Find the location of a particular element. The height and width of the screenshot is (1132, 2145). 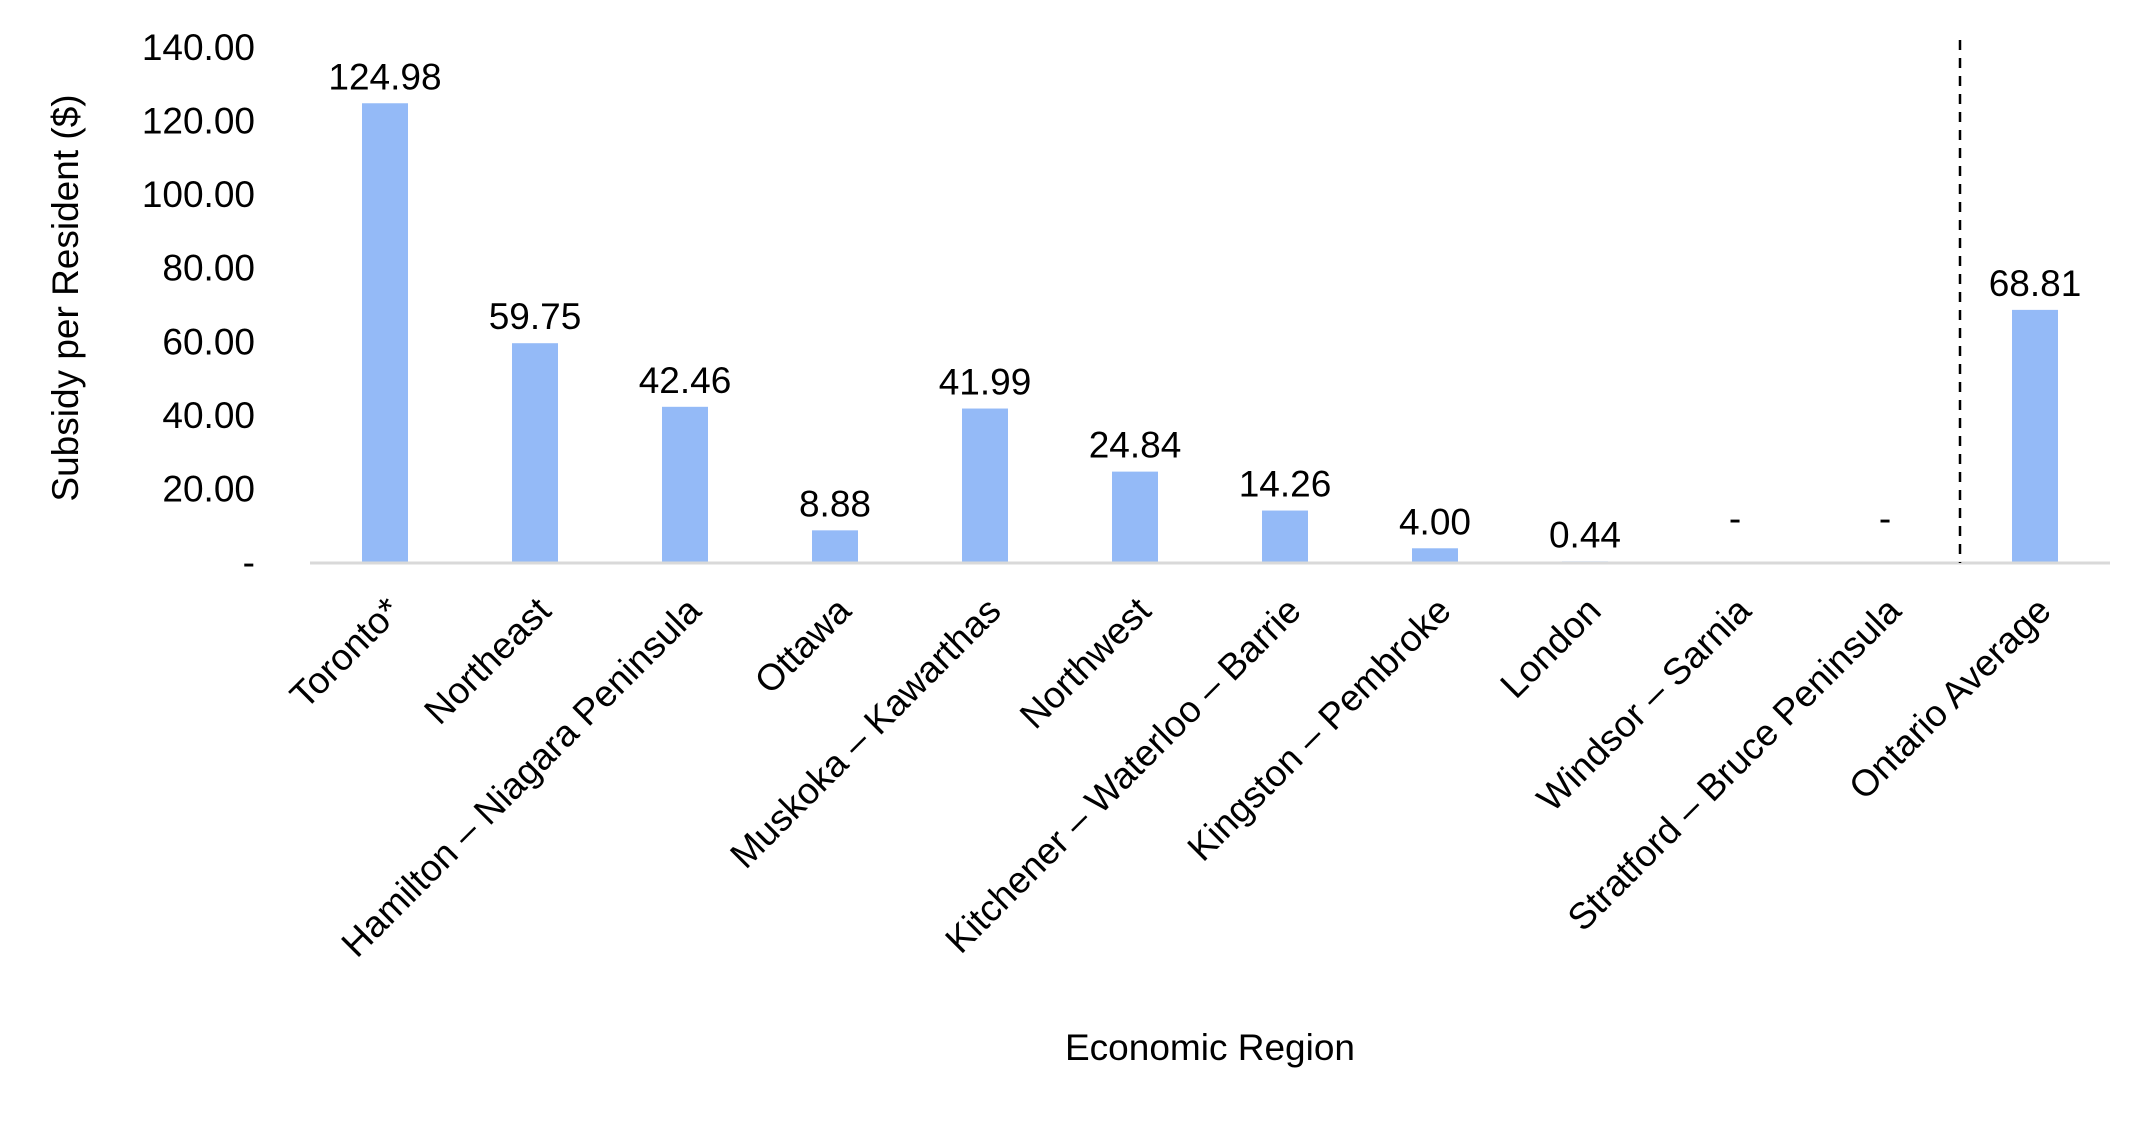

y-tick-label: 40.00 is located at coordinates (208, 415).